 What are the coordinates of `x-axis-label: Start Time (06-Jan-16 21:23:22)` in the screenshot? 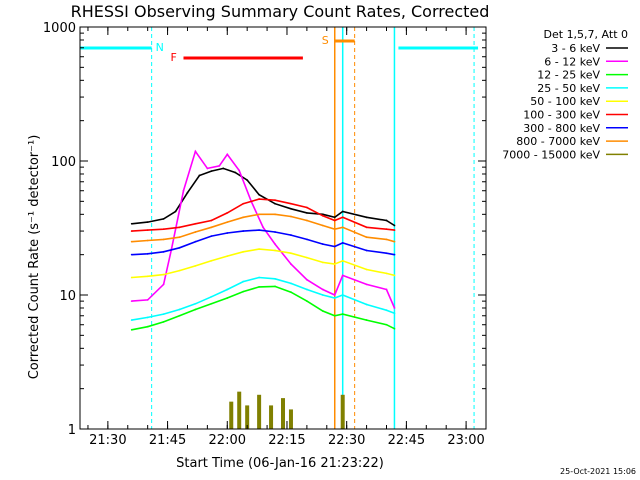 It's located at (280, 463).